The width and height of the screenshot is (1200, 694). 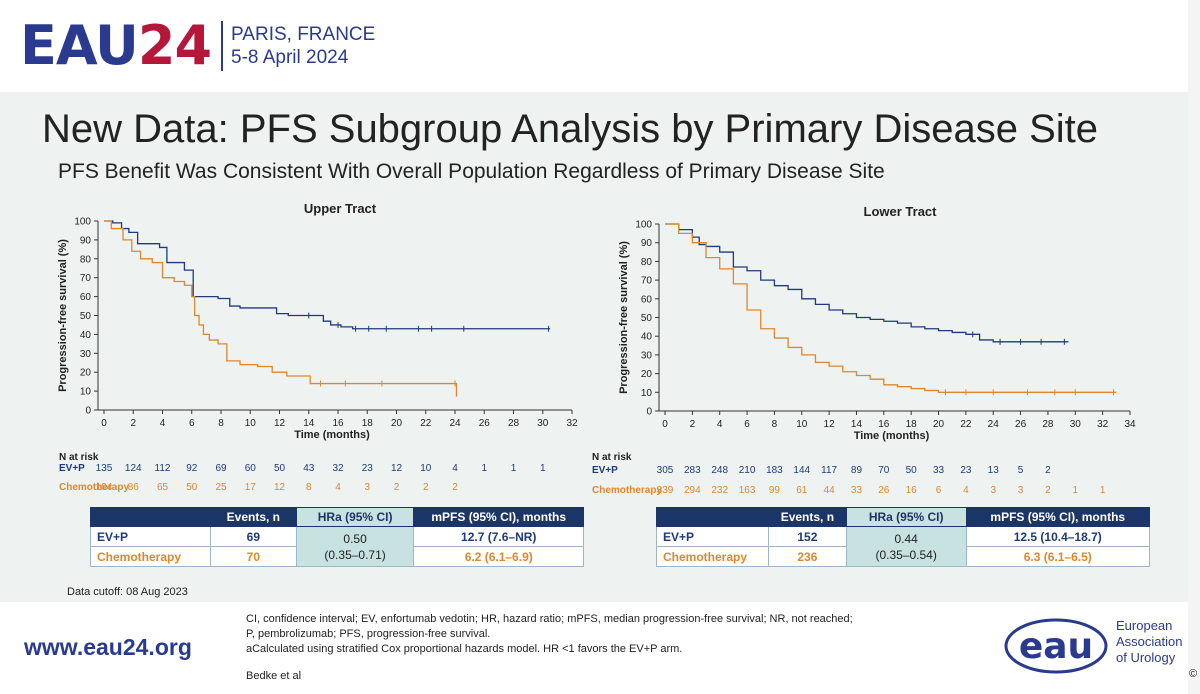 What do you see at coordinates (647, 393) in the screenshot?
I see `y-tick-label: 10` at bounding box center [647, 393].